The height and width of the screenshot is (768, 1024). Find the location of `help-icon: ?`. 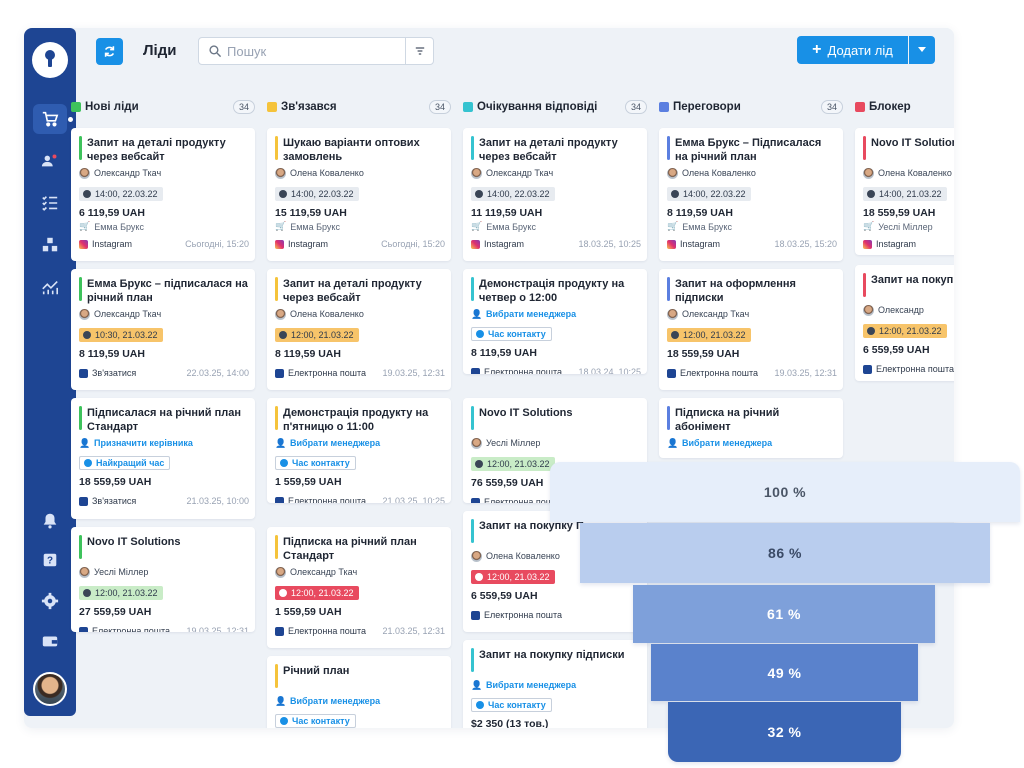

help-icon: ? is located at coordinates (50, 560).